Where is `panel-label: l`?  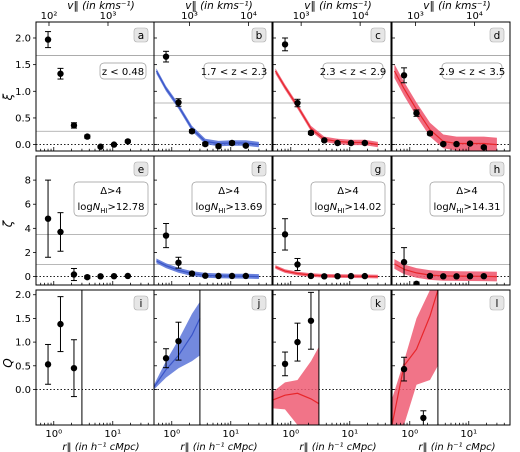 panel-label: l is located at coordinates (497, 304).